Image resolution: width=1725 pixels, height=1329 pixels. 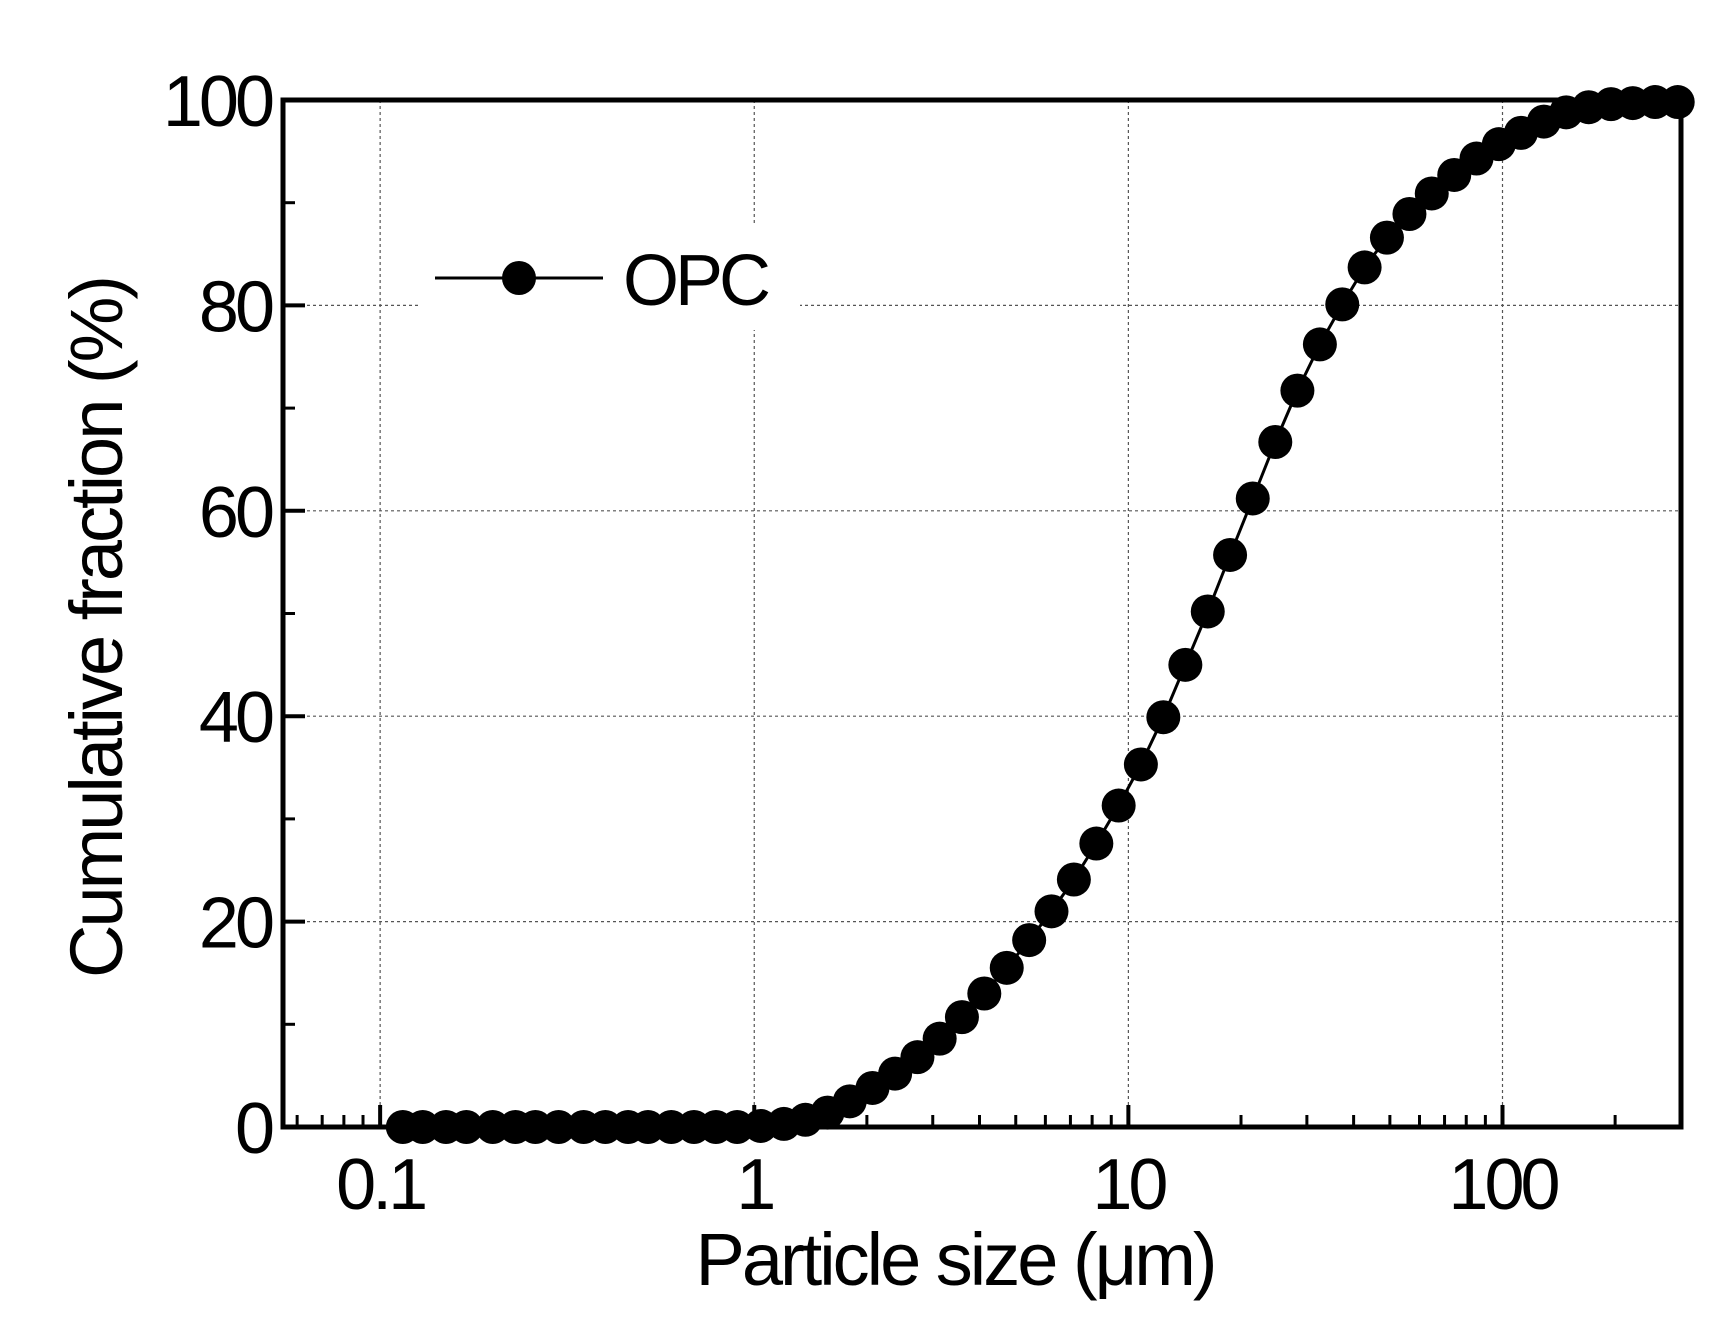 What do you see at coordinates (610, 277) in the screenshot?
I see `legend: OPC` at bounding box center [610, 277].